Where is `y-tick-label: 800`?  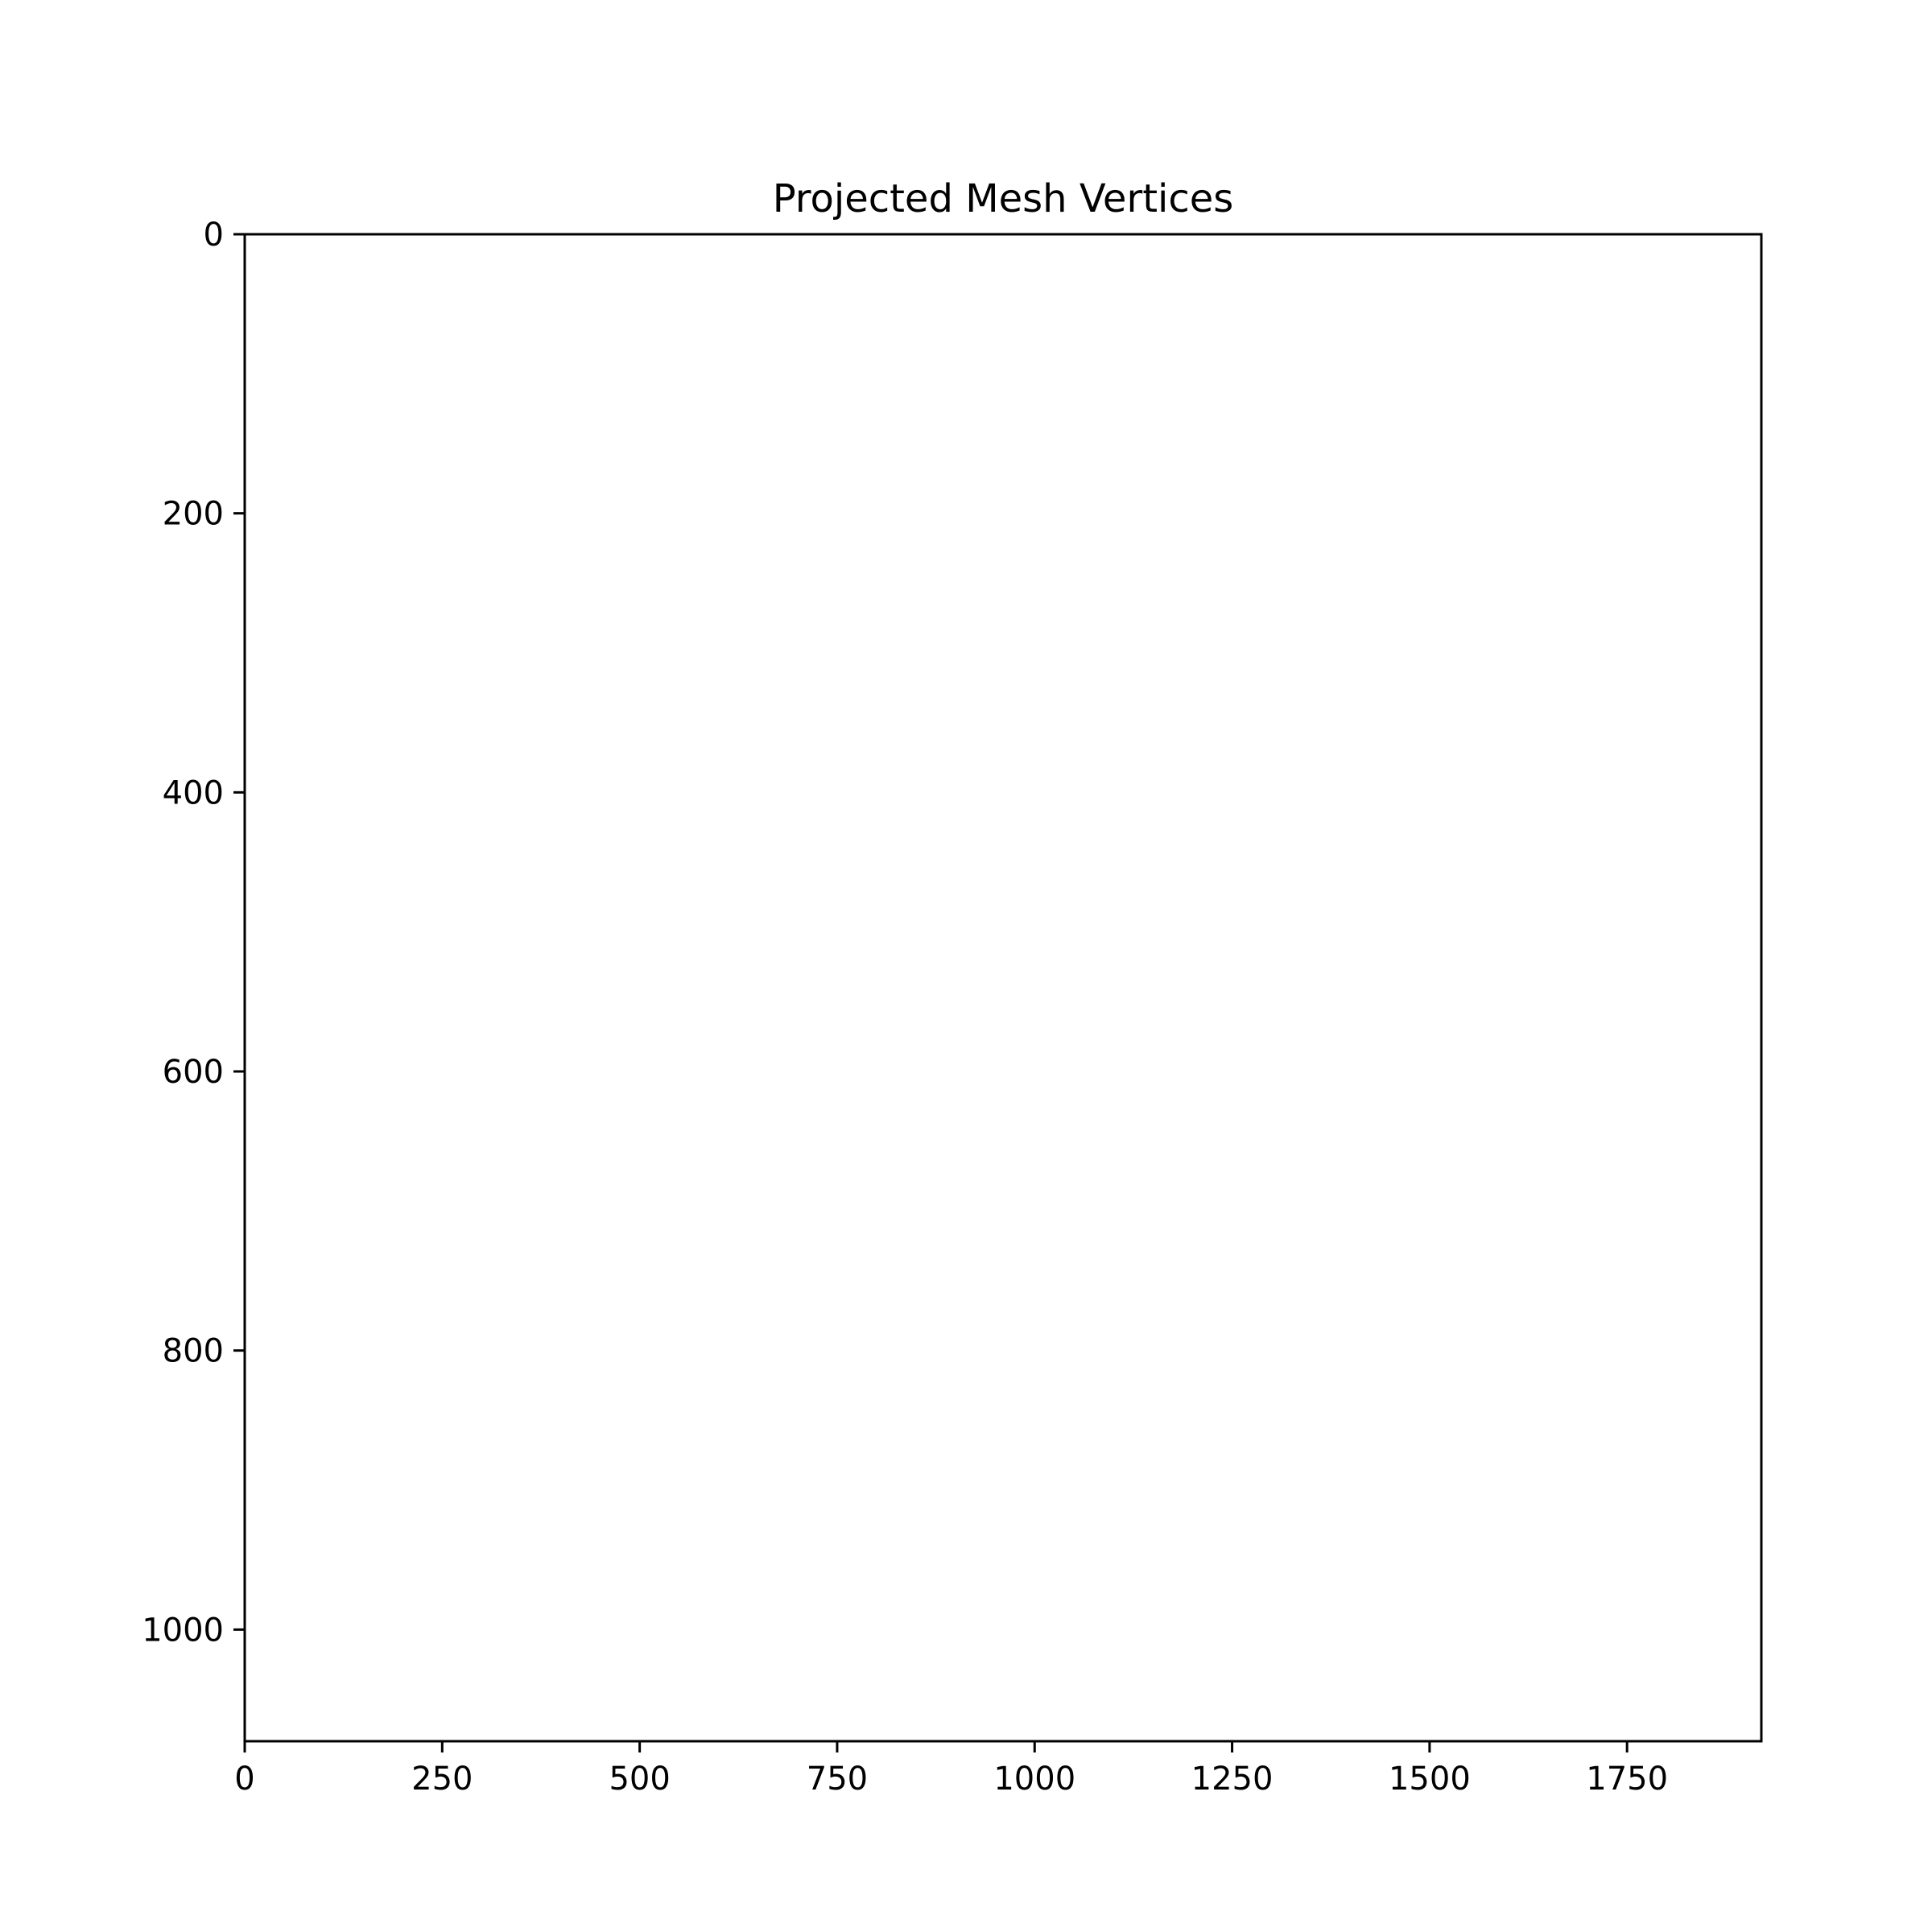 y-tick-label: 800 is located at coordinates (193, 1351).